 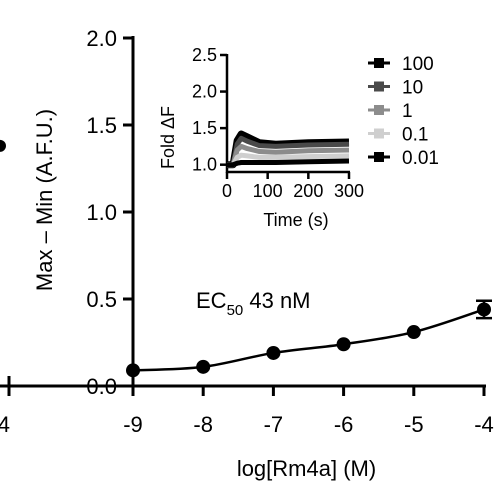 What do you see at coordinates (101, 125) in the screenshot?
I see `y-tick-label: 1.5` at bounding box center [101, 125].